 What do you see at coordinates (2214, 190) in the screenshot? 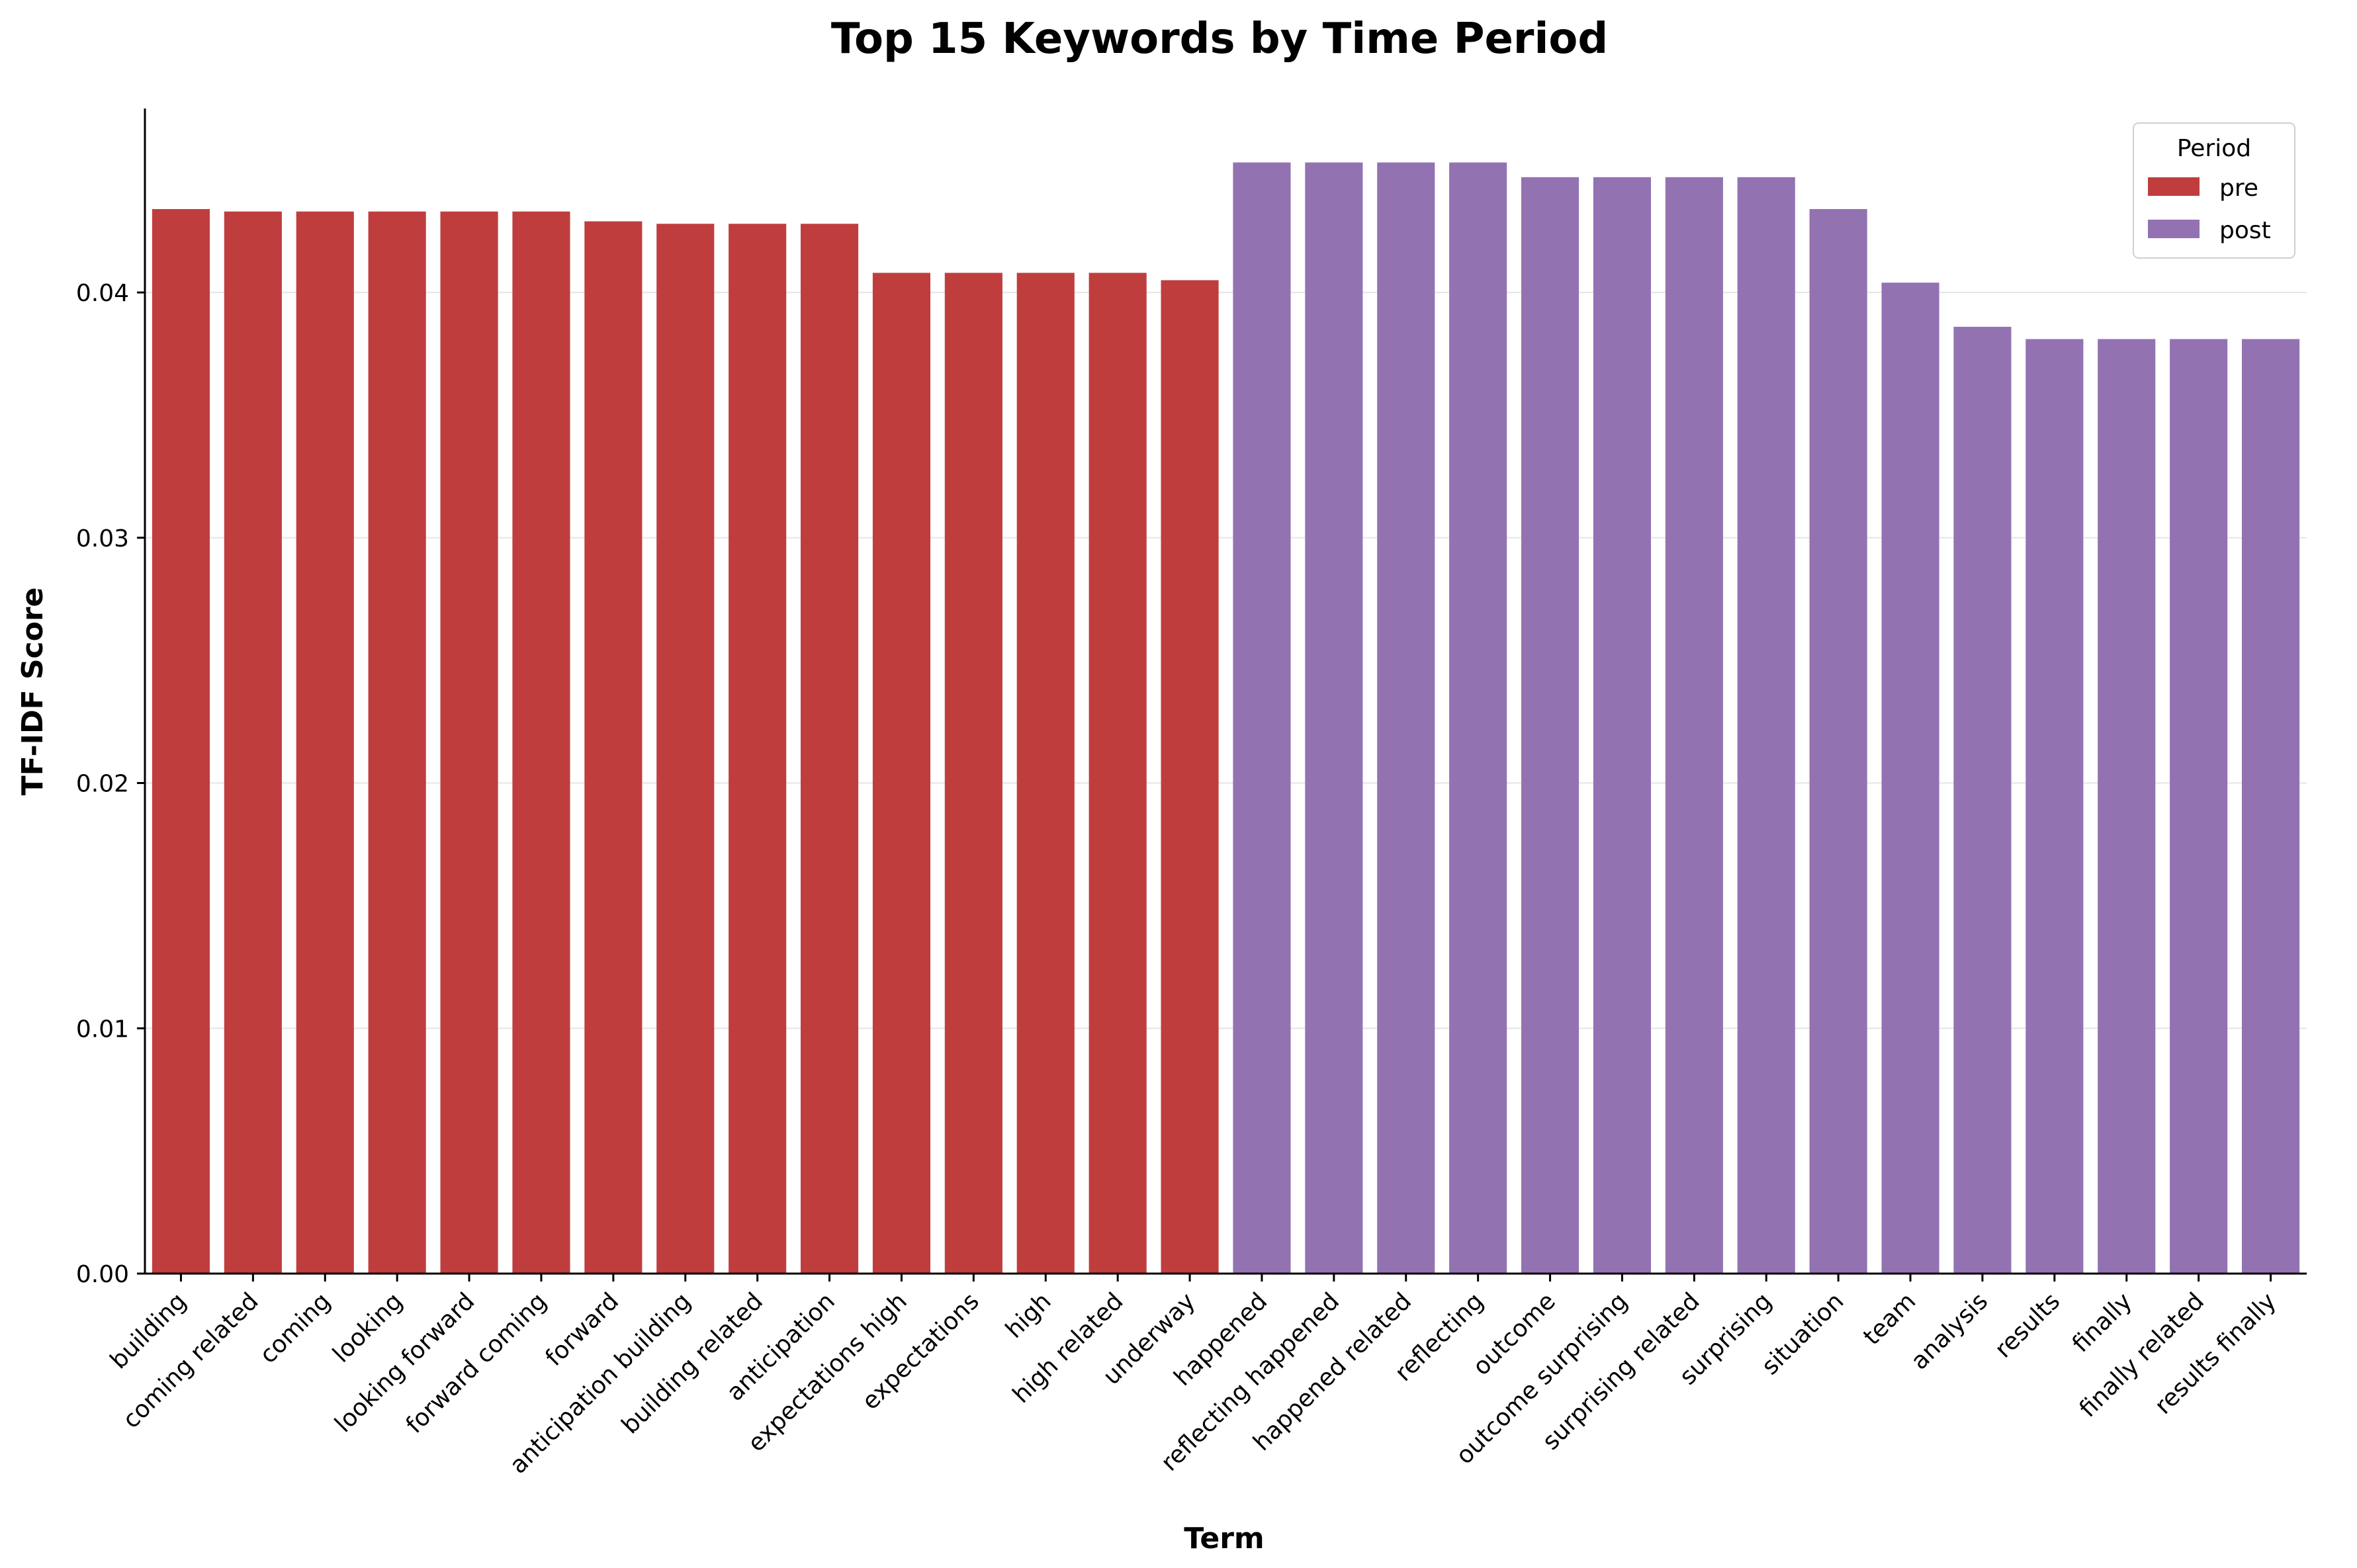
I see `legend: Period pre post` at bounding box center [2214, 190].